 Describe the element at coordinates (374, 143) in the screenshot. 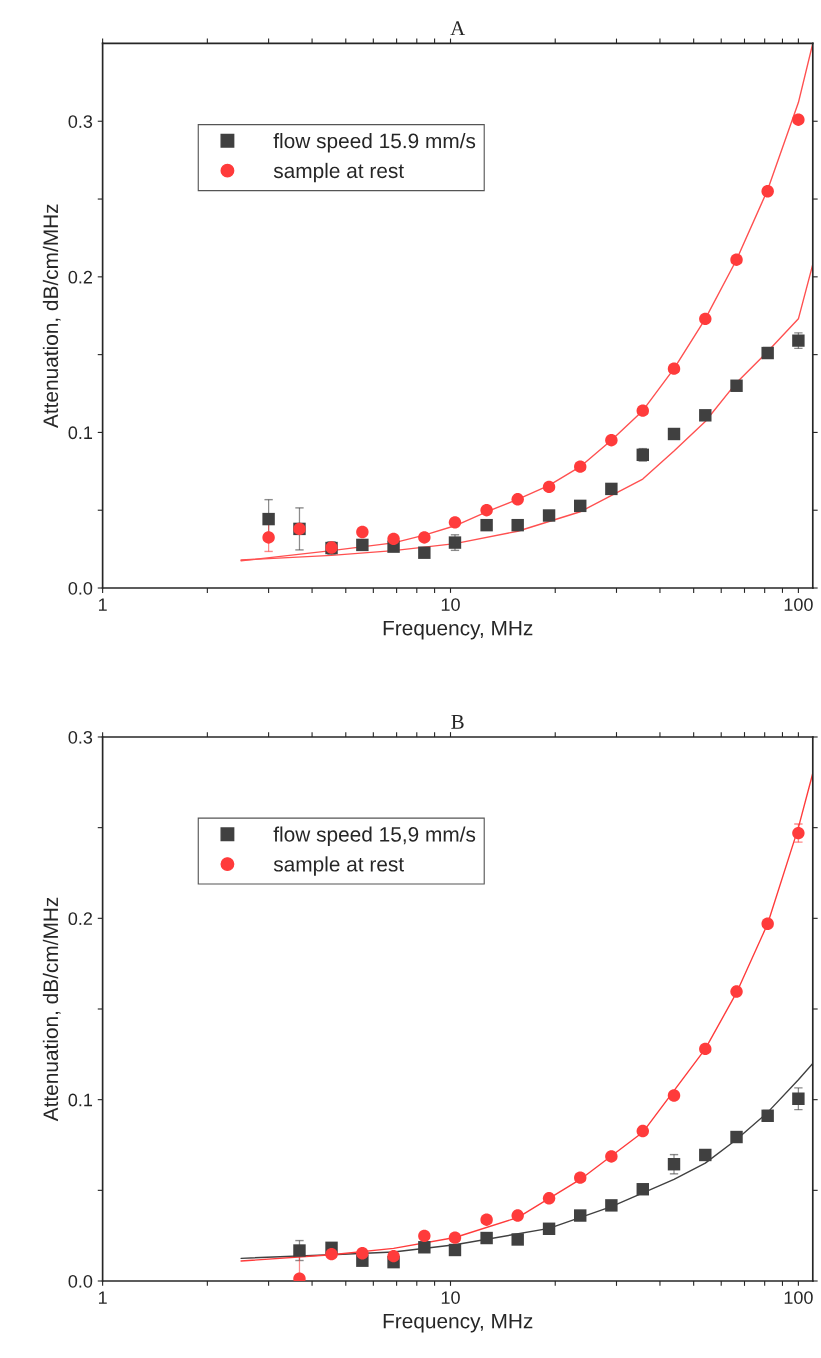

I see `legend-label: flow speed 15.9 mm/s` at that location.